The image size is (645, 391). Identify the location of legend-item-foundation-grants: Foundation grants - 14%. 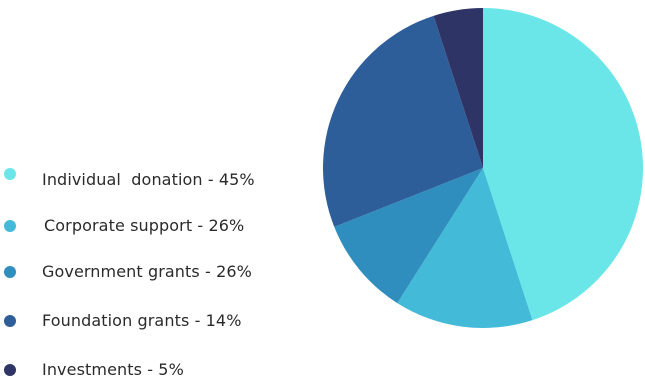
(160, 321).